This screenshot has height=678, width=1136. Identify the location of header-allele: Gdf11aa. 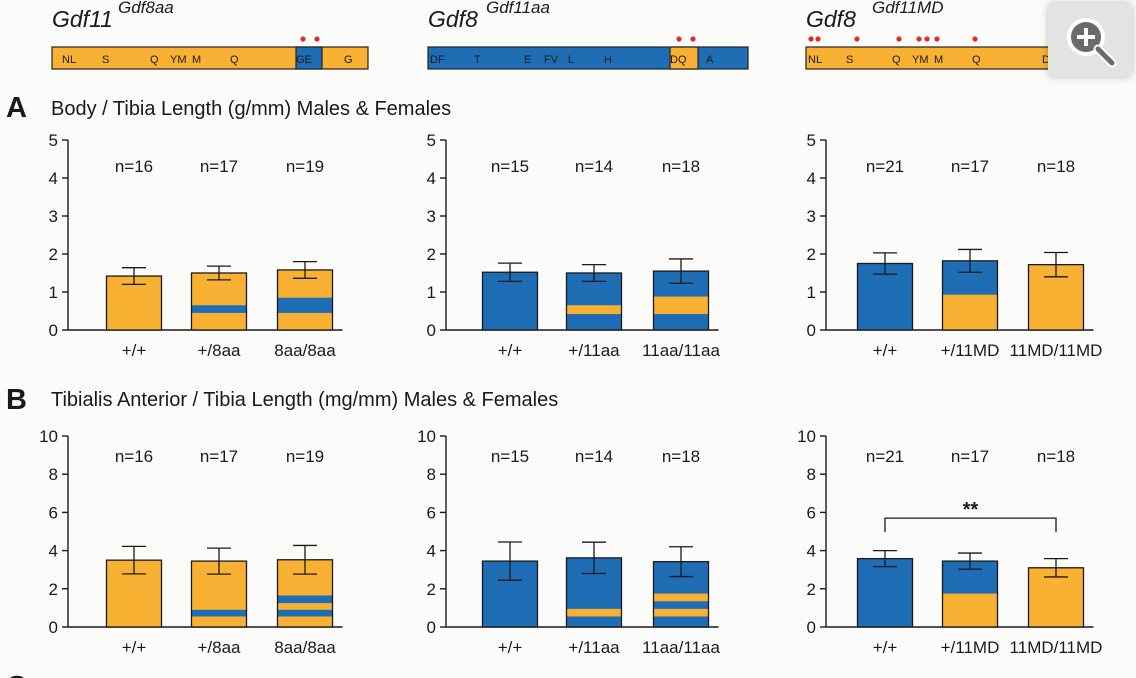
(518, 8).